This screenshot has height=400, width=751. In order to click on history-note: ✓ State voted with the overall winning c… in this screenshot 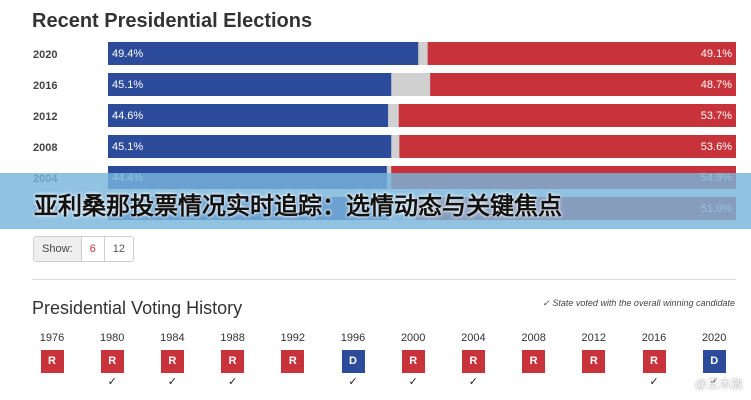, I will do `click(638, 303)`.